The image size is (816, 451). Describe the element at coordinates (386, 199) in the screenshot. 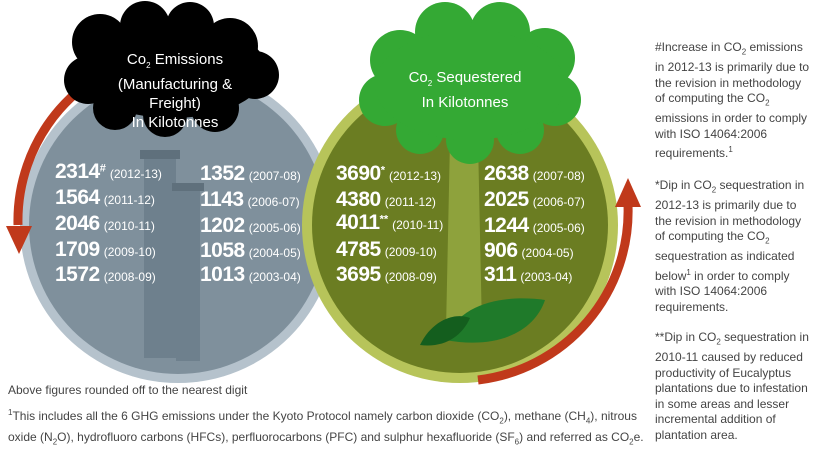

I see `value-row: 4380 (2011-12)` at that location.